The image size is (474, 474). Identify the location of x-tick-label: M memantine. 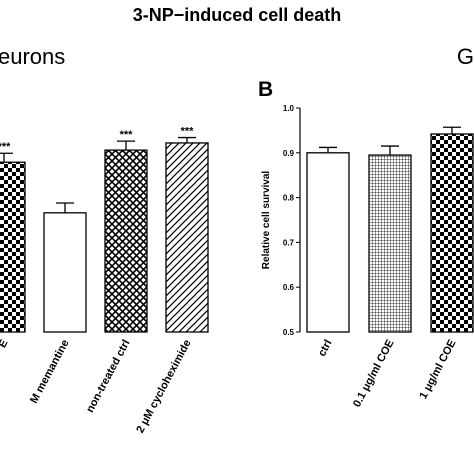
(50, 372).